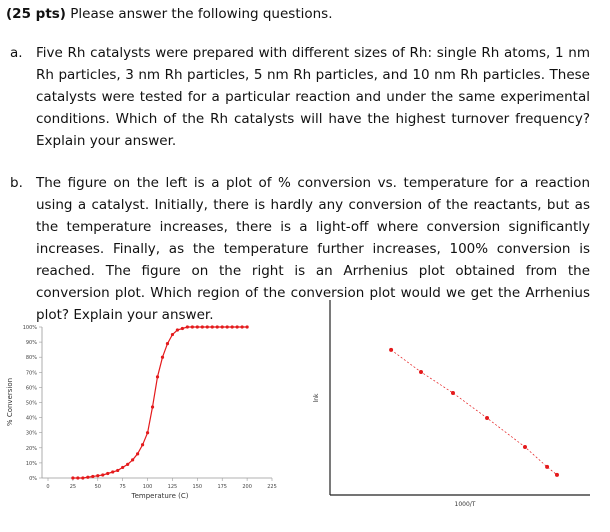  Describe the element at coordinates (31, 343) in the screenshot. I see `y-tick-label: 90%` at that location.